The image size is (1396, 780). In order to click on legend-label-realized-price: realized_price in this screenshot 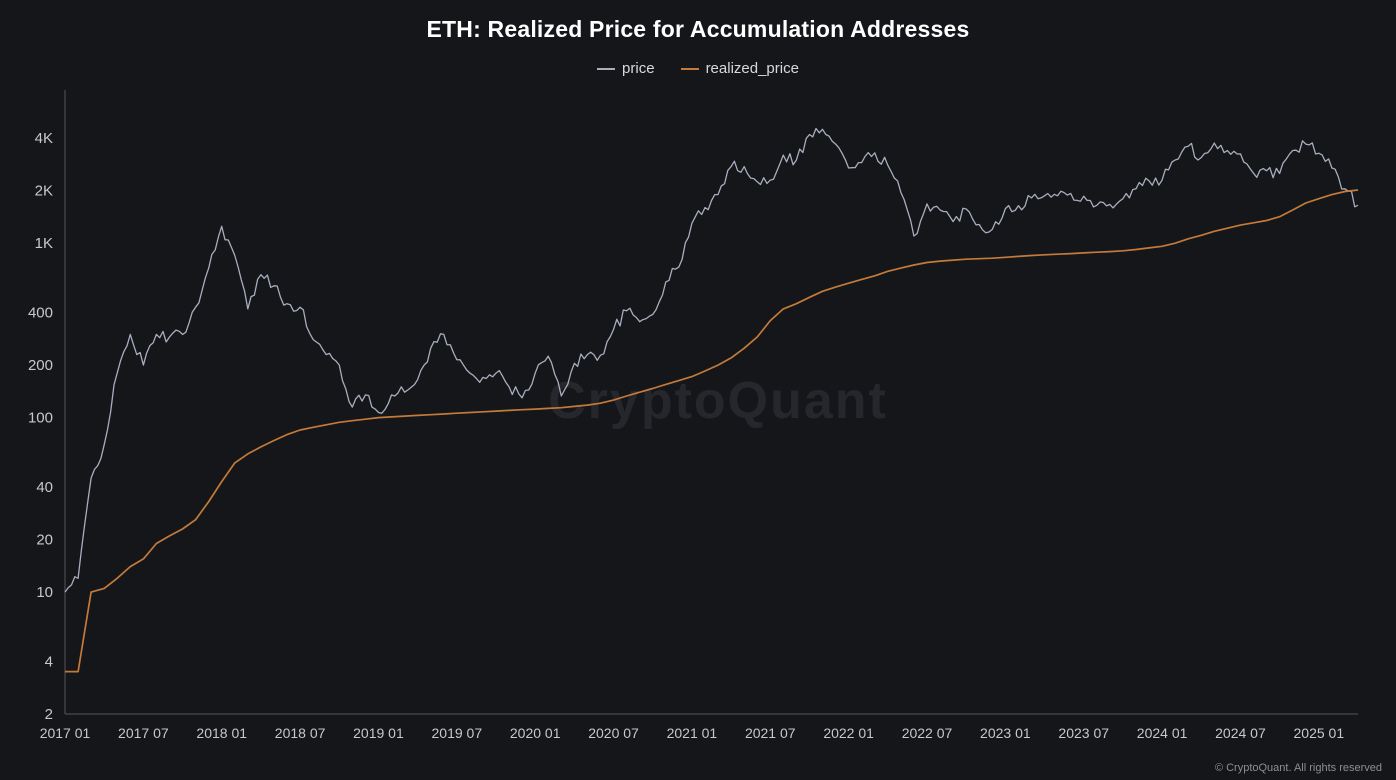, I will do `click(752, 68)`.